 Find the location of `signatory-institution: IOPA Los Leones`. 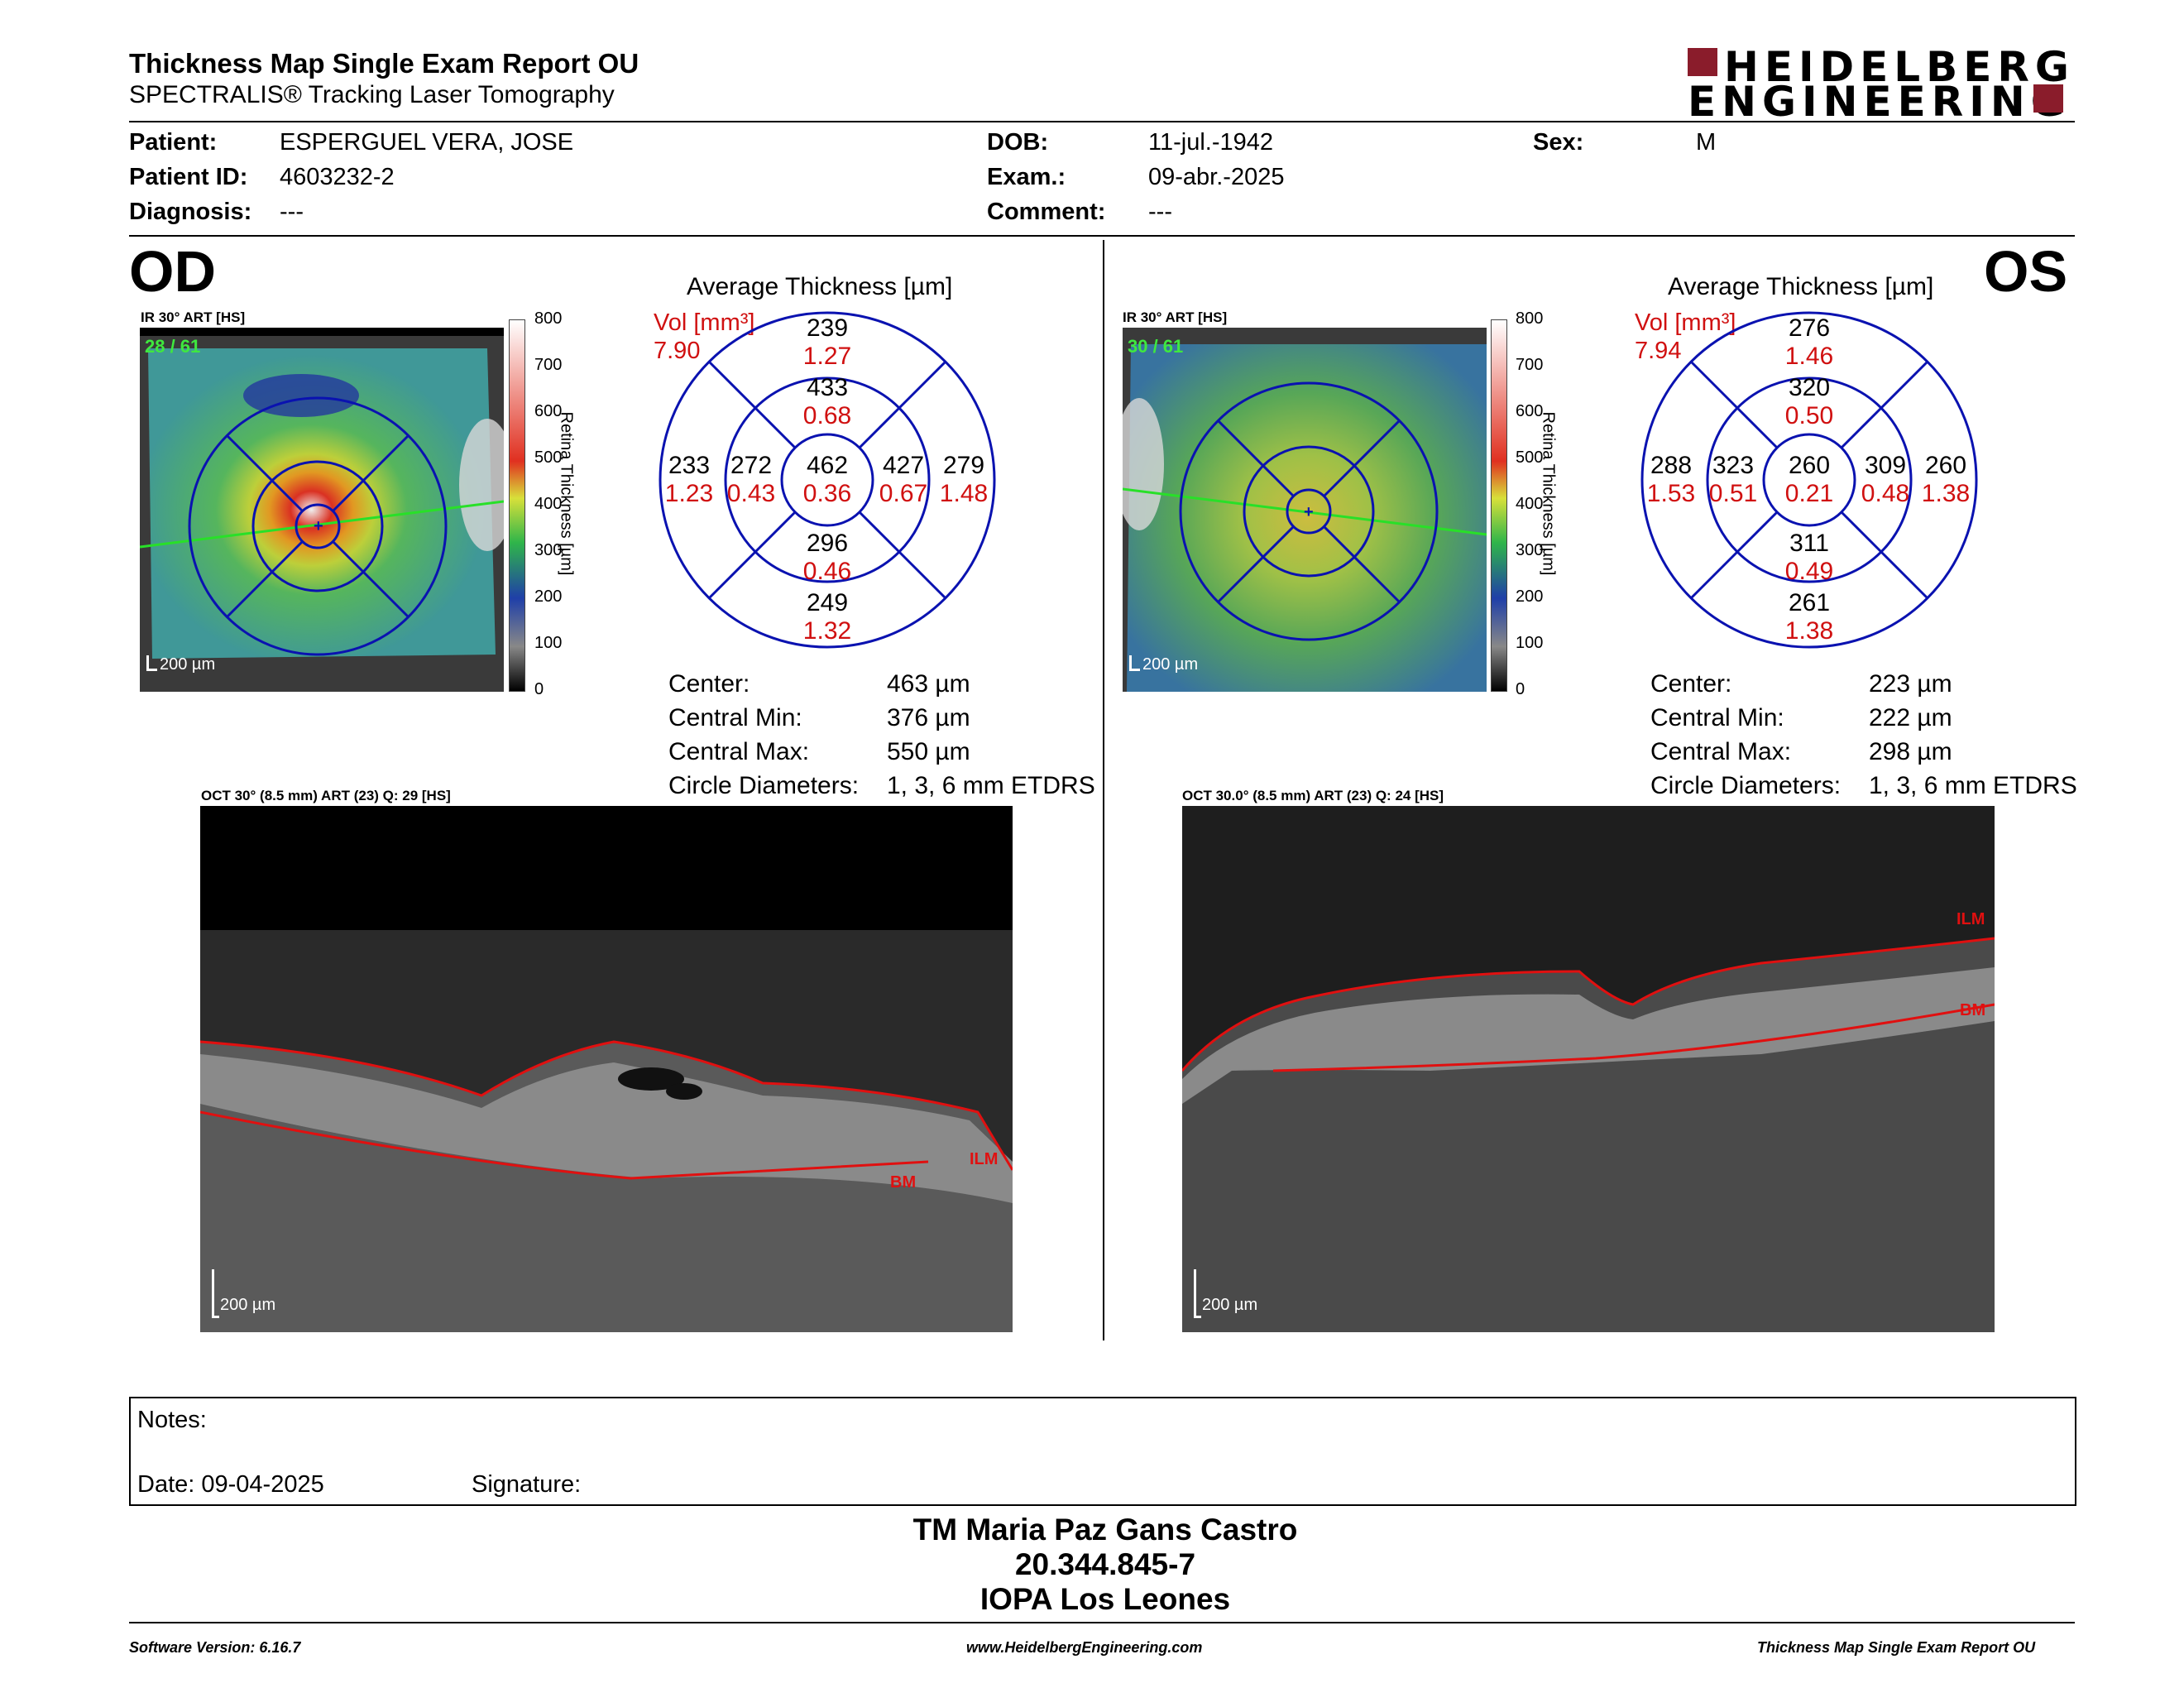

signatory-institution: IOPA Los Leones is located at coordinates (1105, 1599).